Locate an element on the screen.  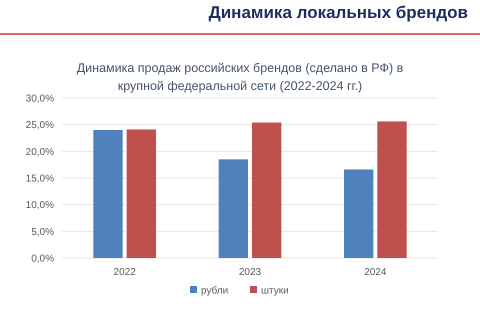
x-tick-label: 2023 is located at coordinates (250, 272).